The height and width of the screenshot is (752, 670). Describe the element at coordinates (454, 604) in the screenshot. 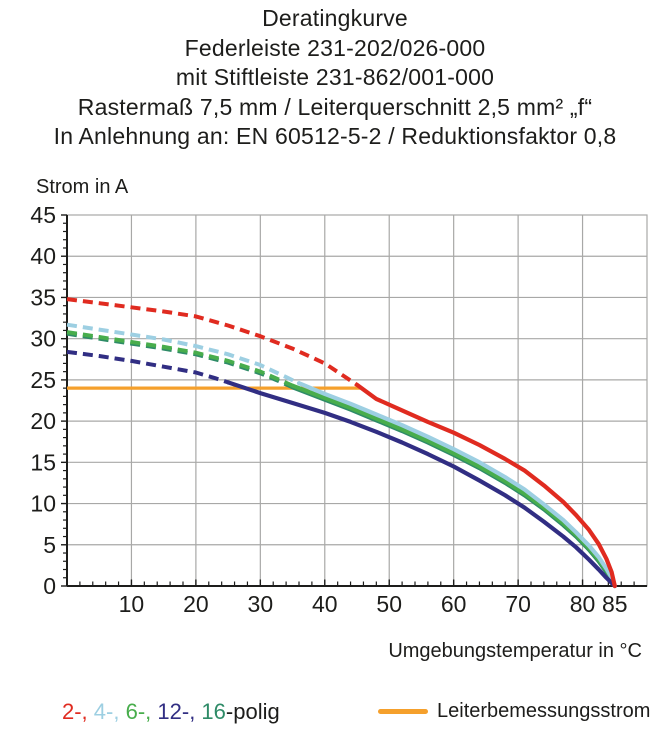

I see `x-tick-label: 60` at that location.